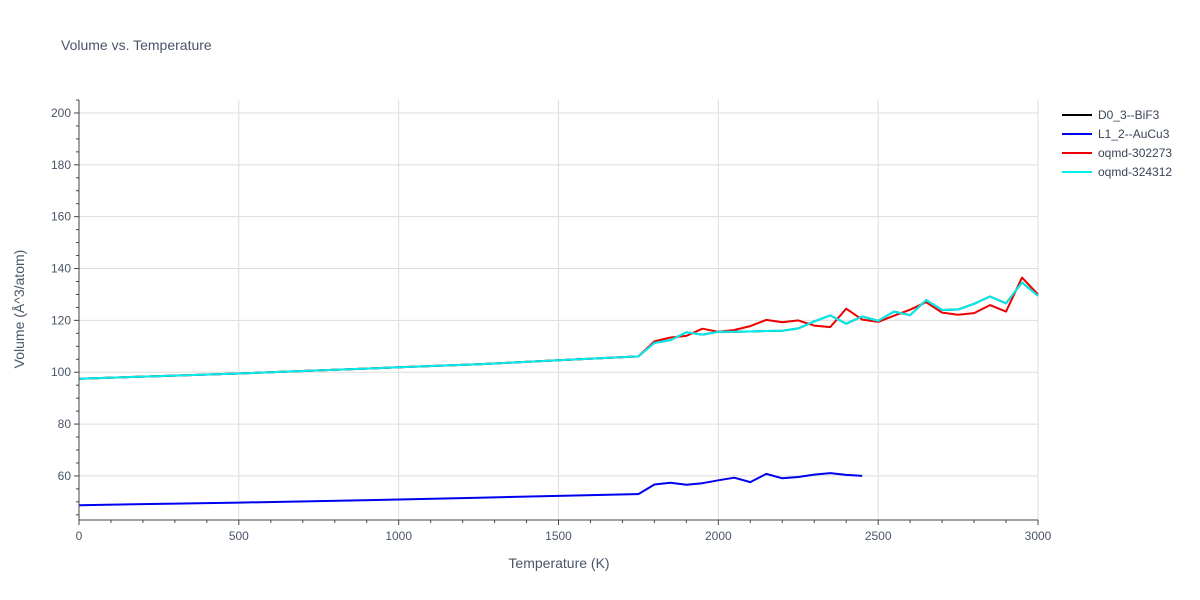  Describe the element at coordinates (398, 536) in the screenshot. I see `x-tick-label: 1000` at that location.